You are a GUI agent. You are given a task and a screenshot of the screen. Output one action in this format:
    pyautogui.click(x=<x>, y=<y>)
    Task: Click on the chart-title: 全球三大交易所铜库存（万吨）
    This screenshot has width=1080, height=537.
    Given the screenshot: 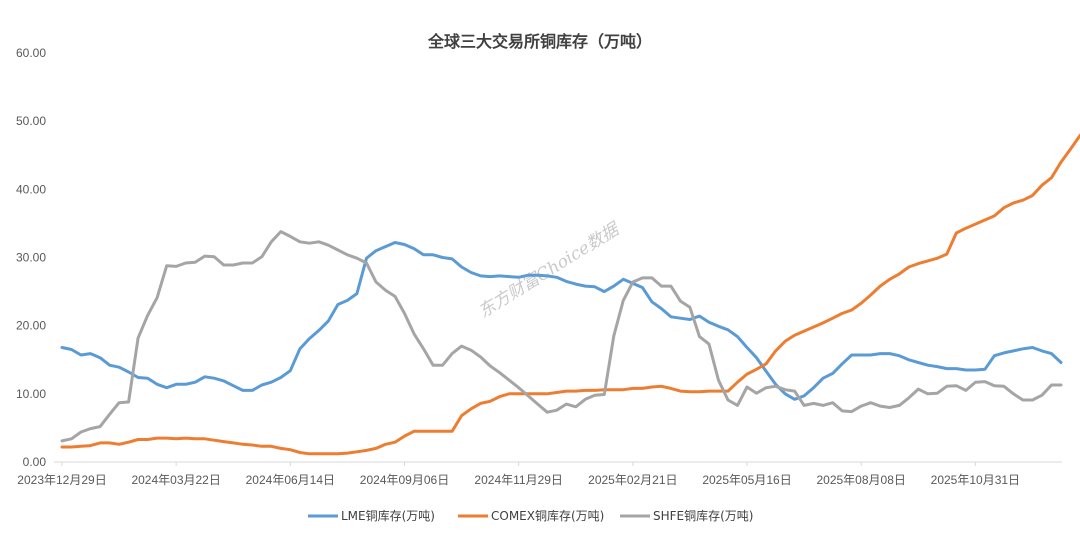 What is the action you would take?
    pyautogui.click(x=539, y=41)
    